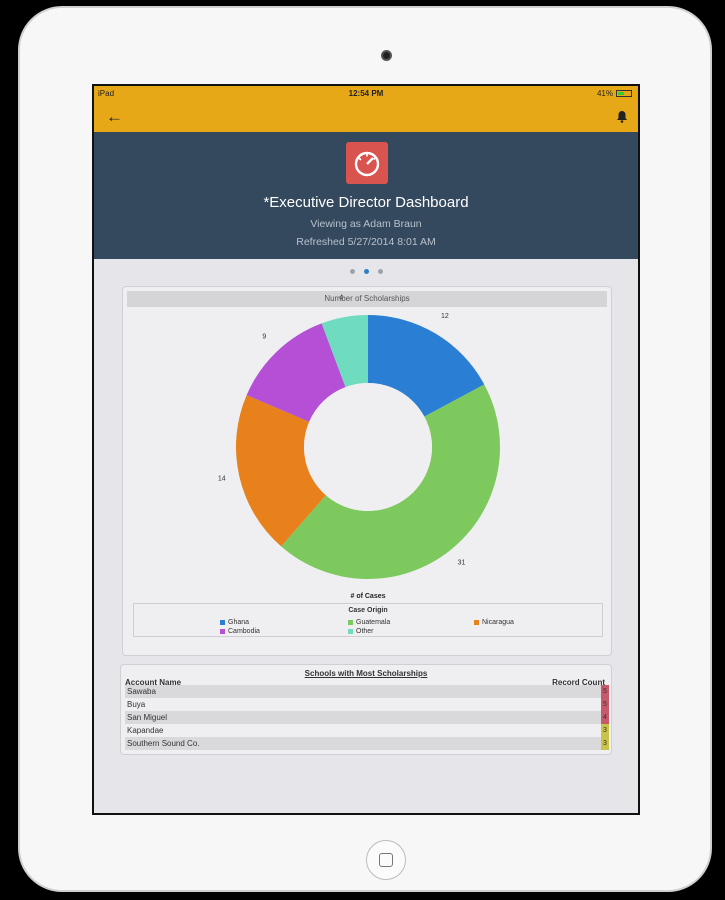 The image size is (725, 900). I want to click on column-header-count: Record Count, so click(578, 682).